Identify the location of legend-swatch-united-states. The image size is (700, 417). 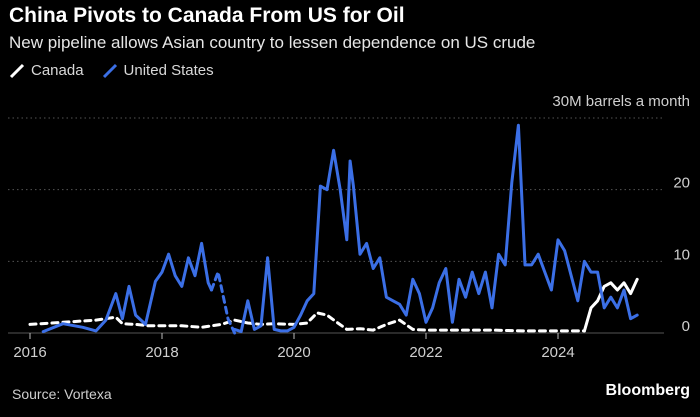
(109, 70).